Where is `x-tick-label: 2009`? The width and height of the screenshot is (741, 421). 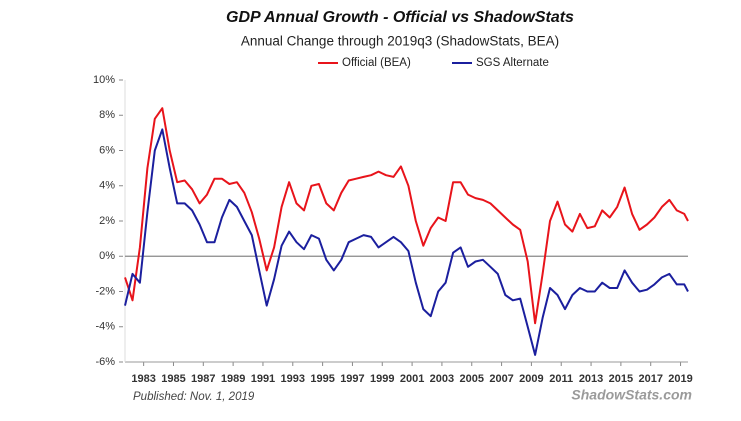
x-tick-label: 2009 is located at coordinates (531, 379).